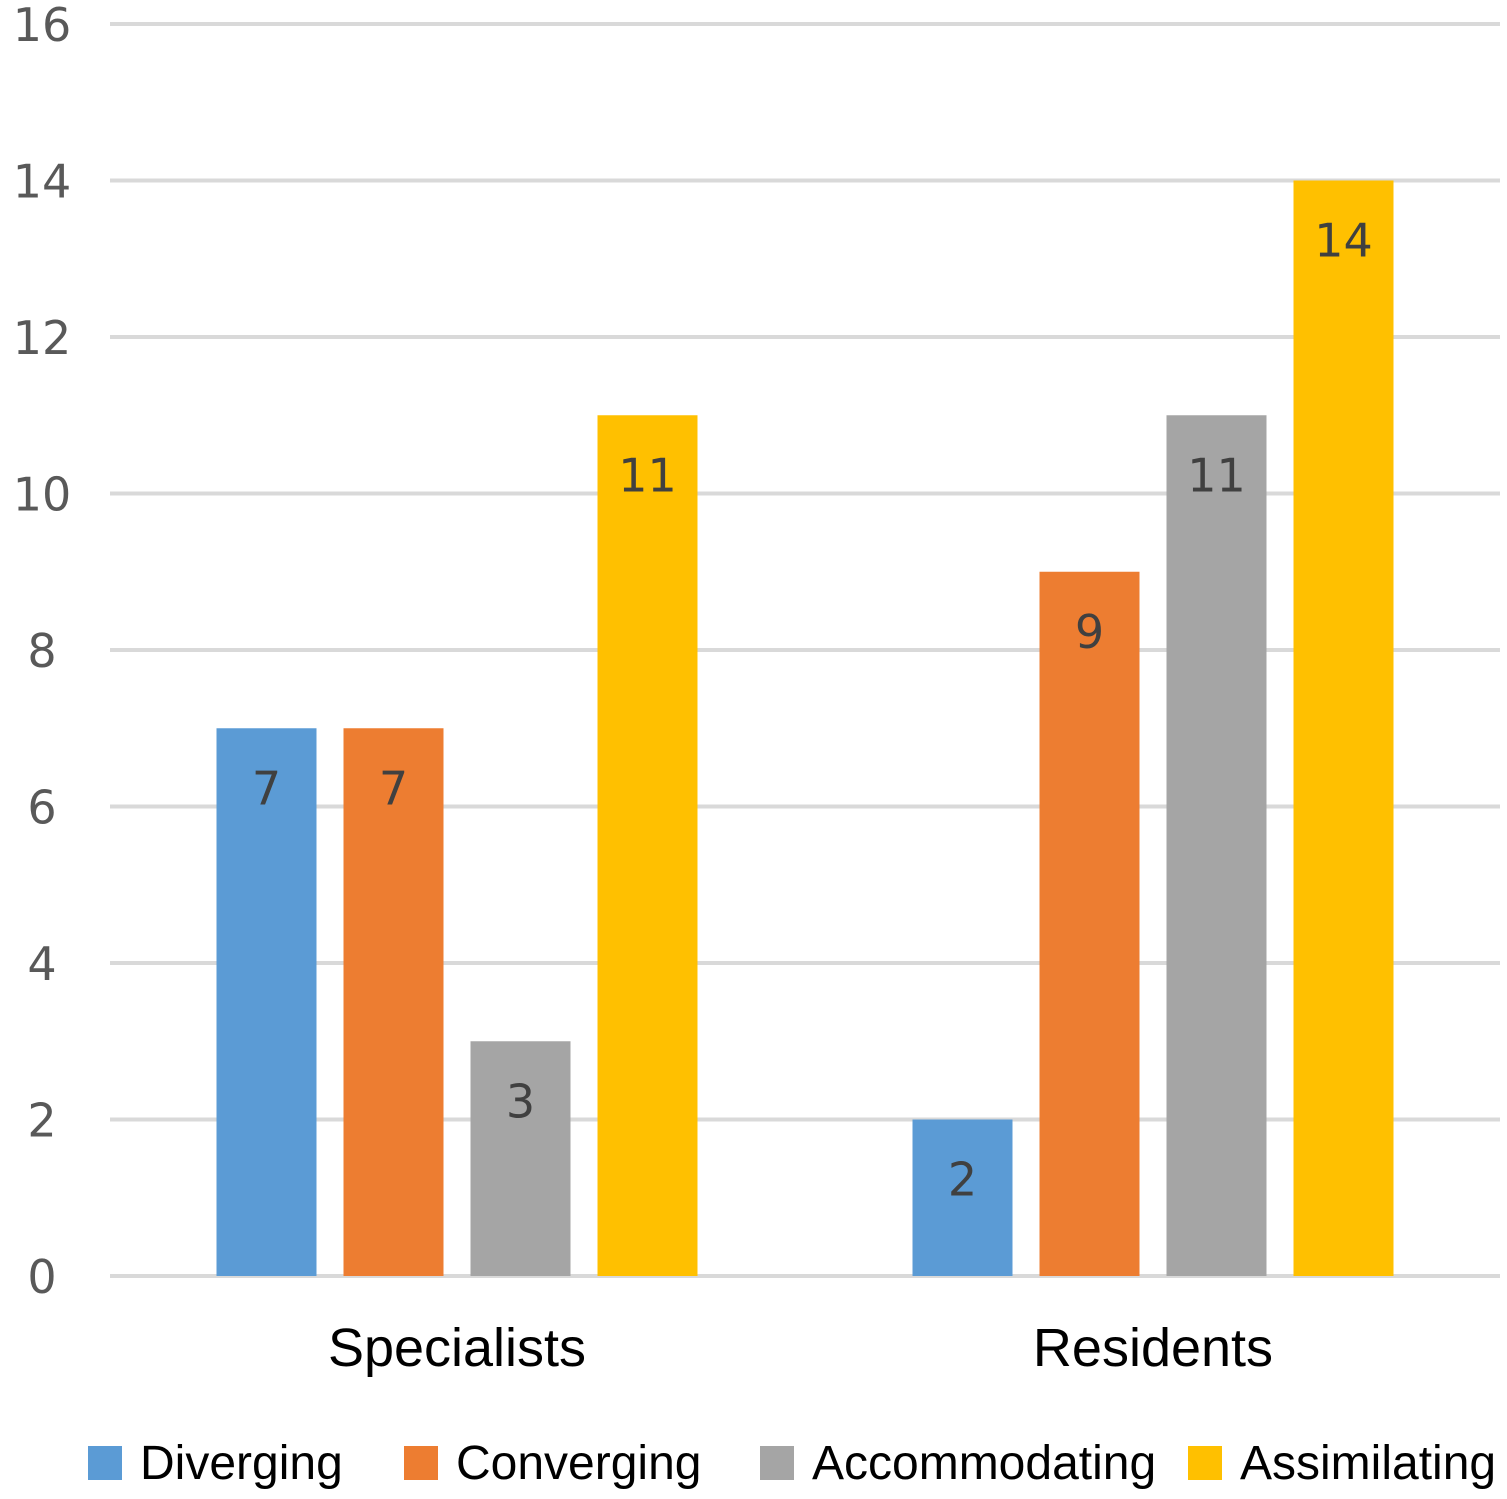 The image size is (1507, 1499). I want to click on x-axis-categories: Specialists Residents, so click(800, 1348).